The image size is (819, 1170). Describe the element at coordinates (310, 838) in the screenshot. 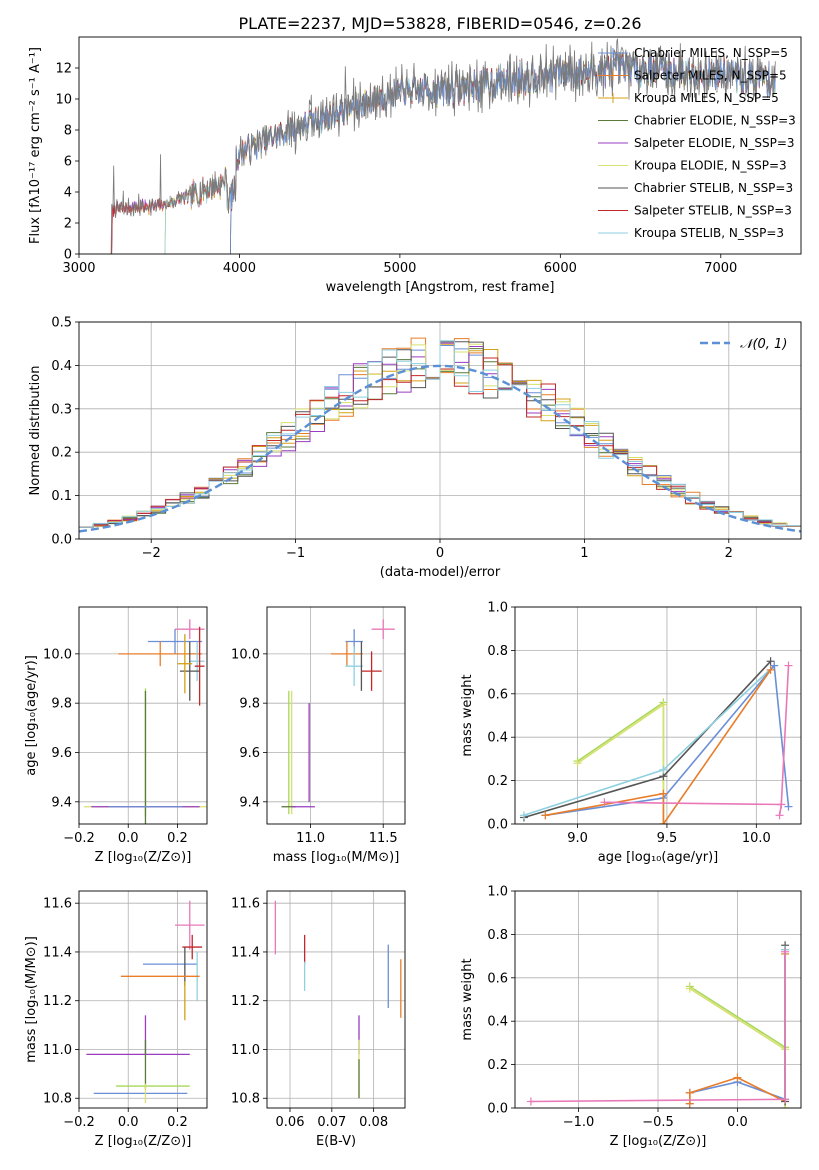

I see `x-tick-label: 11.0` at that location.